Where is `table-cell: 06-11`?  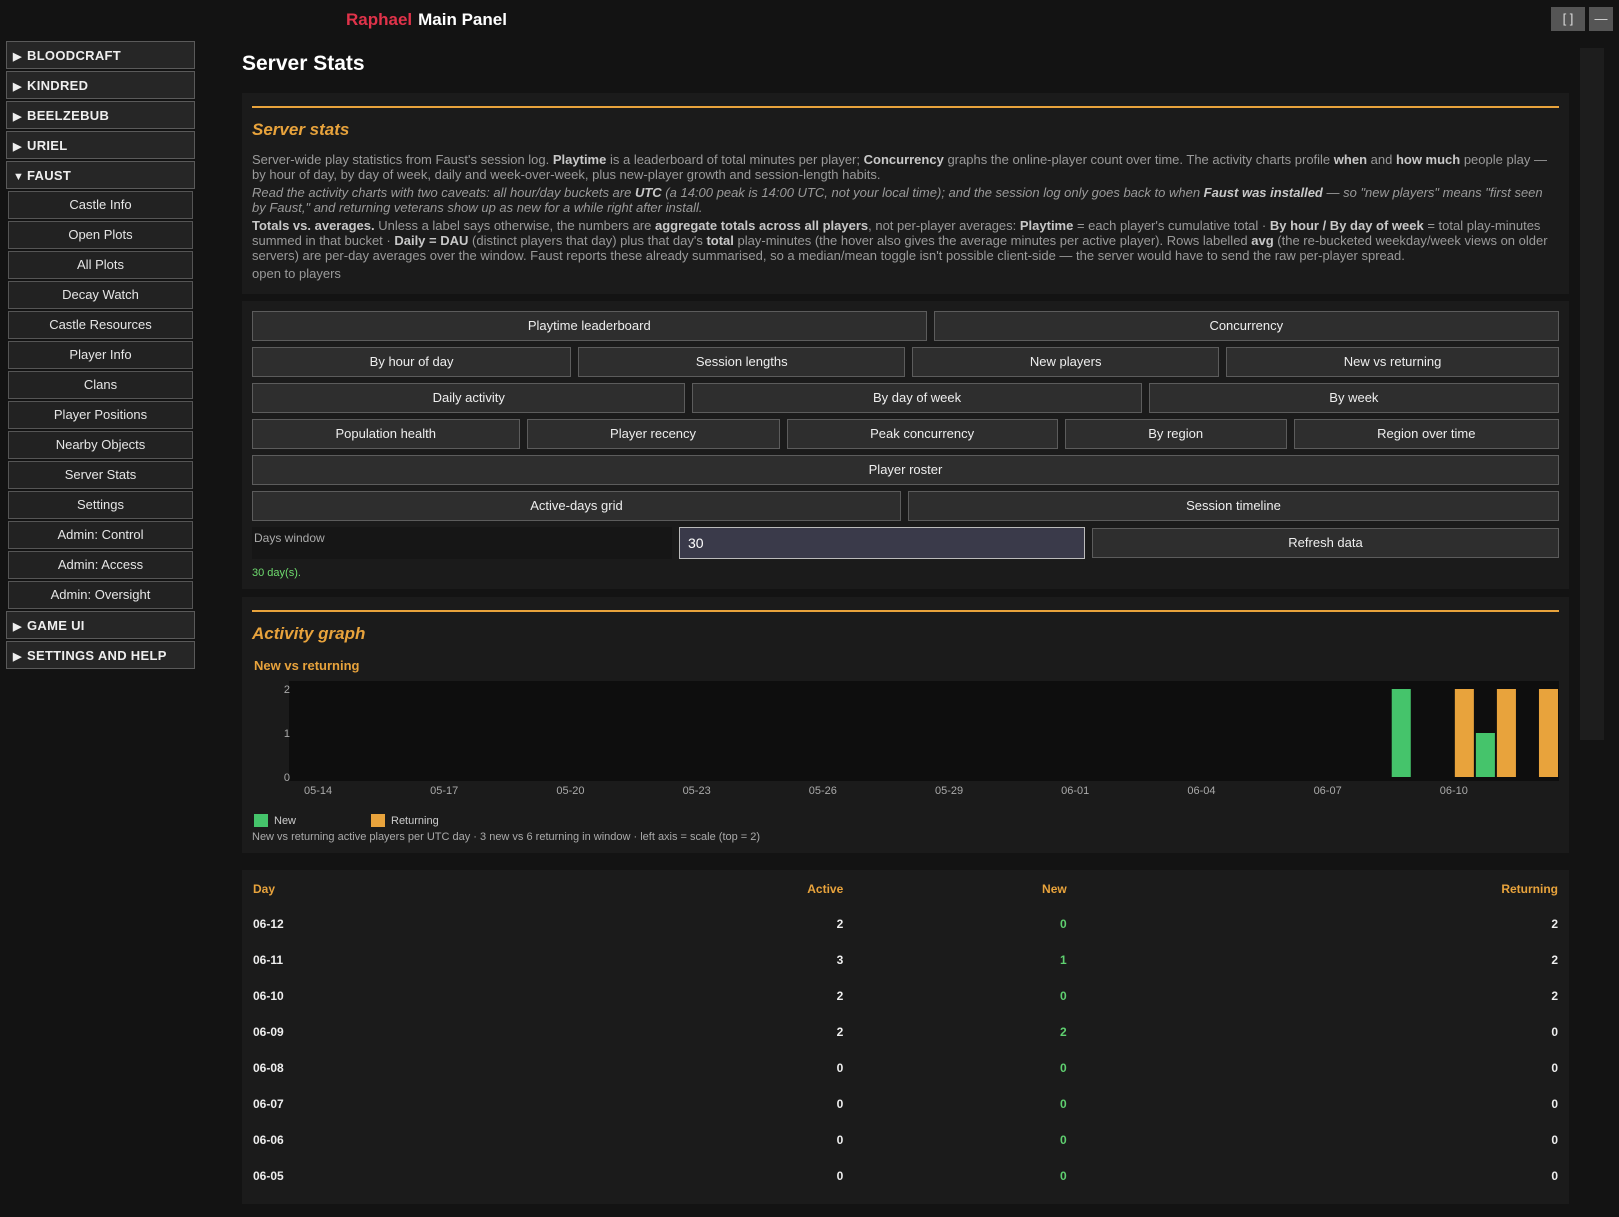 table-cell: 06-11 is located at coordinates (268, 960).